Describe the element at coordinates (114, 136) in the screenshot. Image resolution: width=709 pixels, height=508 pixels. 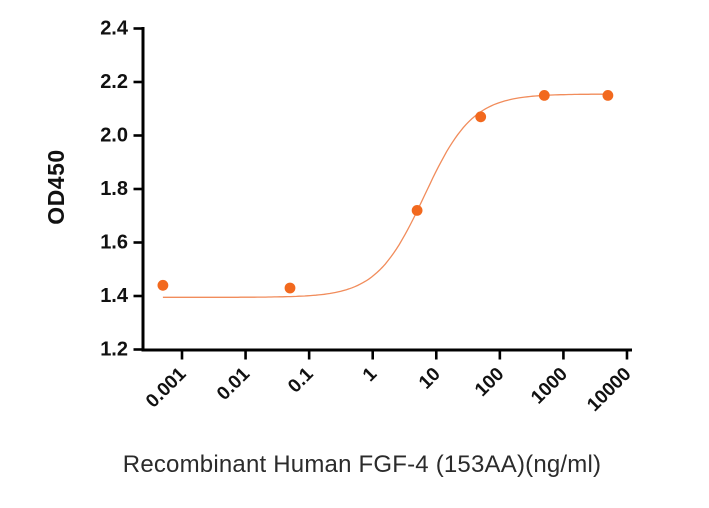
I see `y-tick-label: 2.0` at that location.